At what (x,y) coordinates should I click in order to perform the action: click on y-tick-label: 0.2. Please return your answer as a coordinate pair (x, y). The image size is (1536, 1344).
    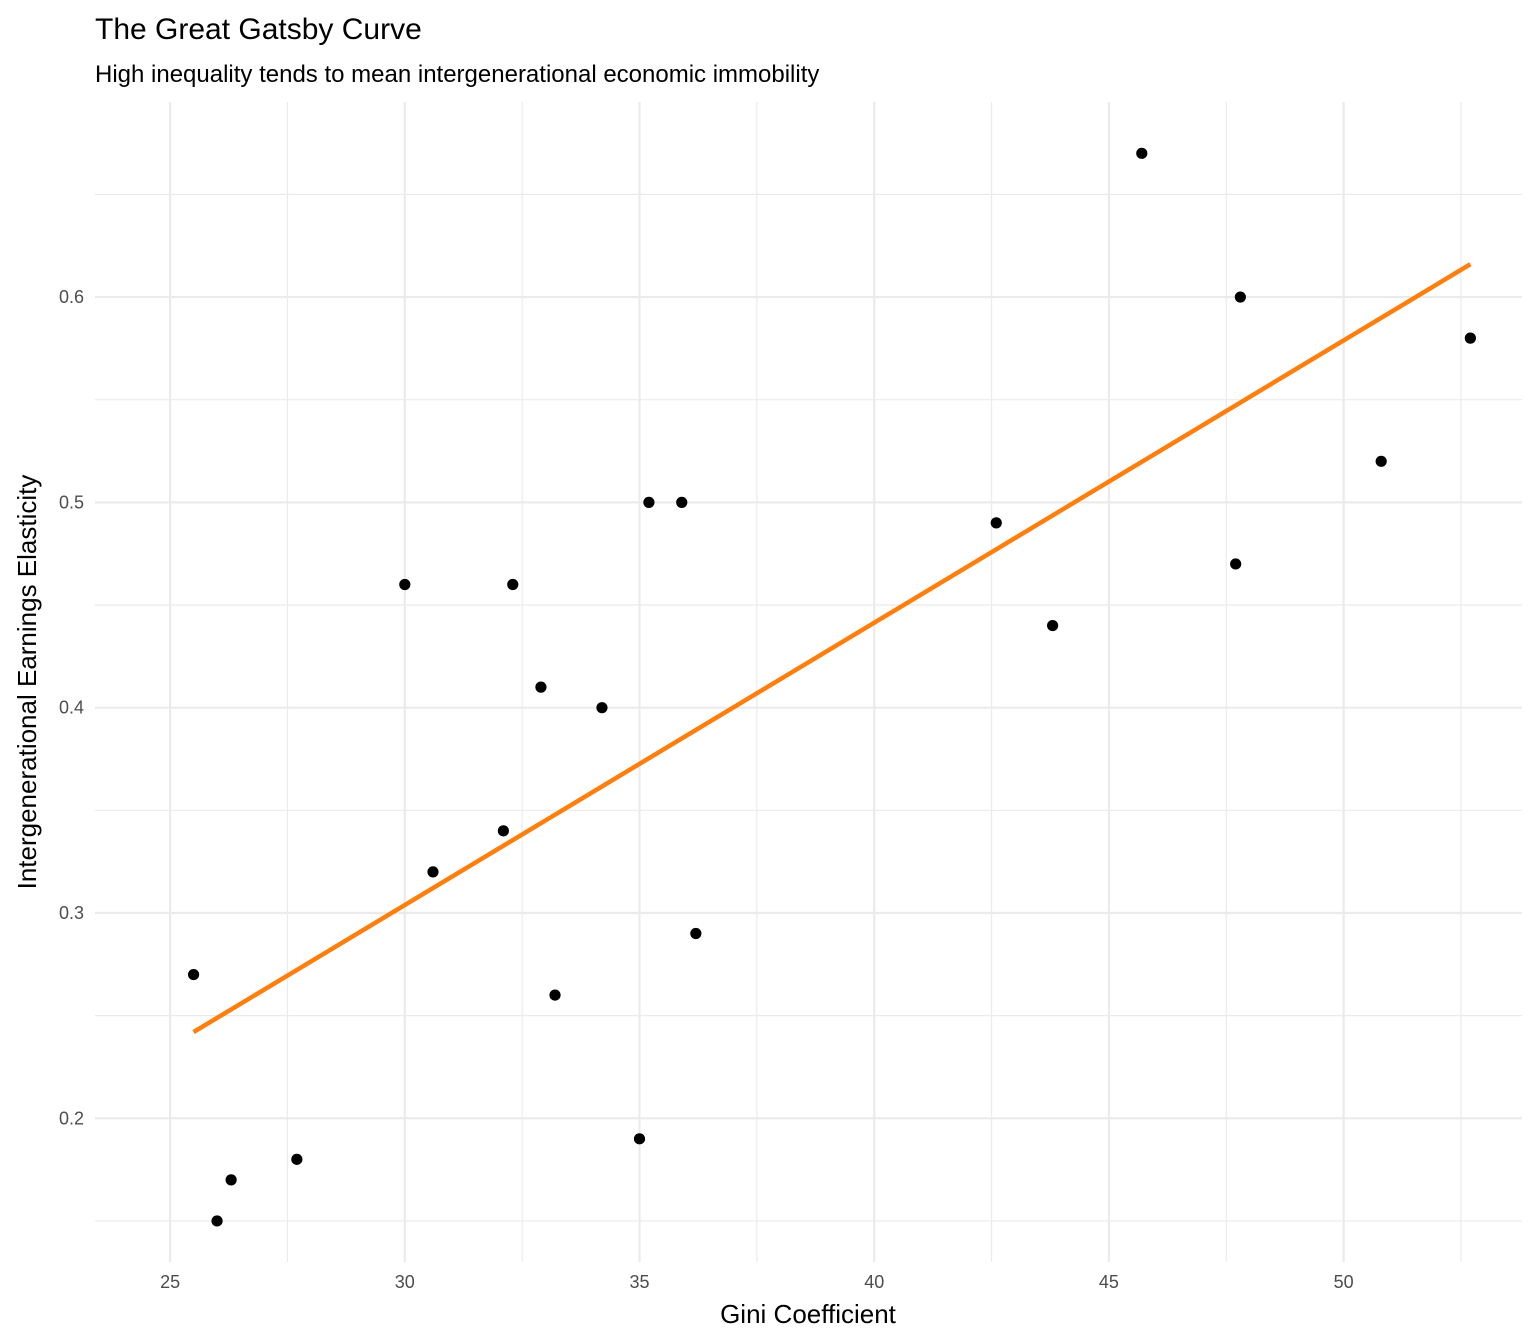
    Looking at the image, I should click on (71, 1118).